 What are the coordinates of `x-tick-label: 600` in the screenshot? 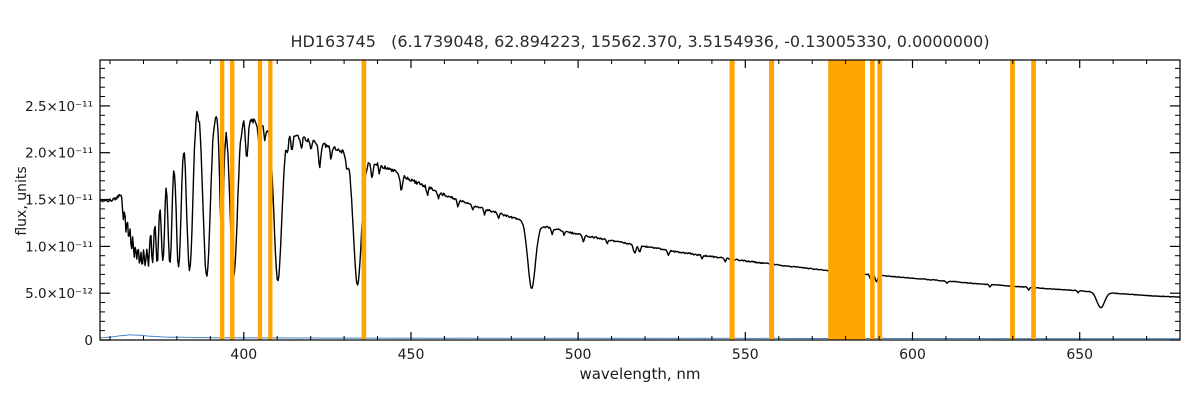 It's located at (912, 355).